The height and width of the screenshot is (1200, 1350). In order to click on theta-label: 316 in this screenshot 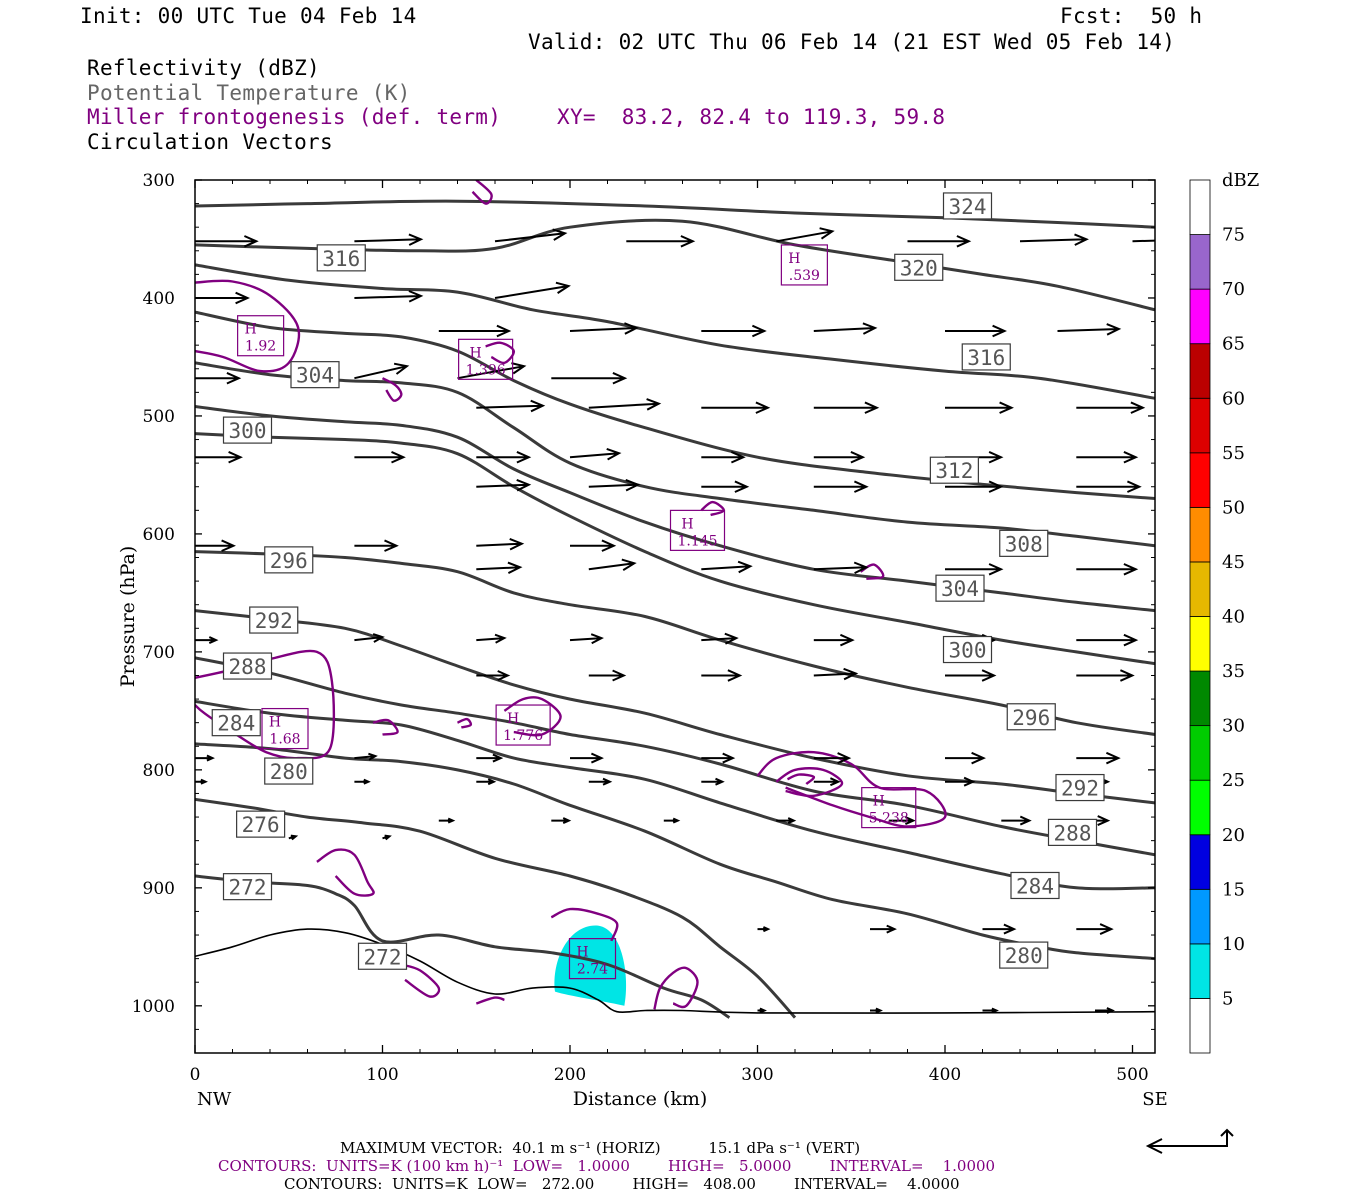, I will do `click(986, 358)`.